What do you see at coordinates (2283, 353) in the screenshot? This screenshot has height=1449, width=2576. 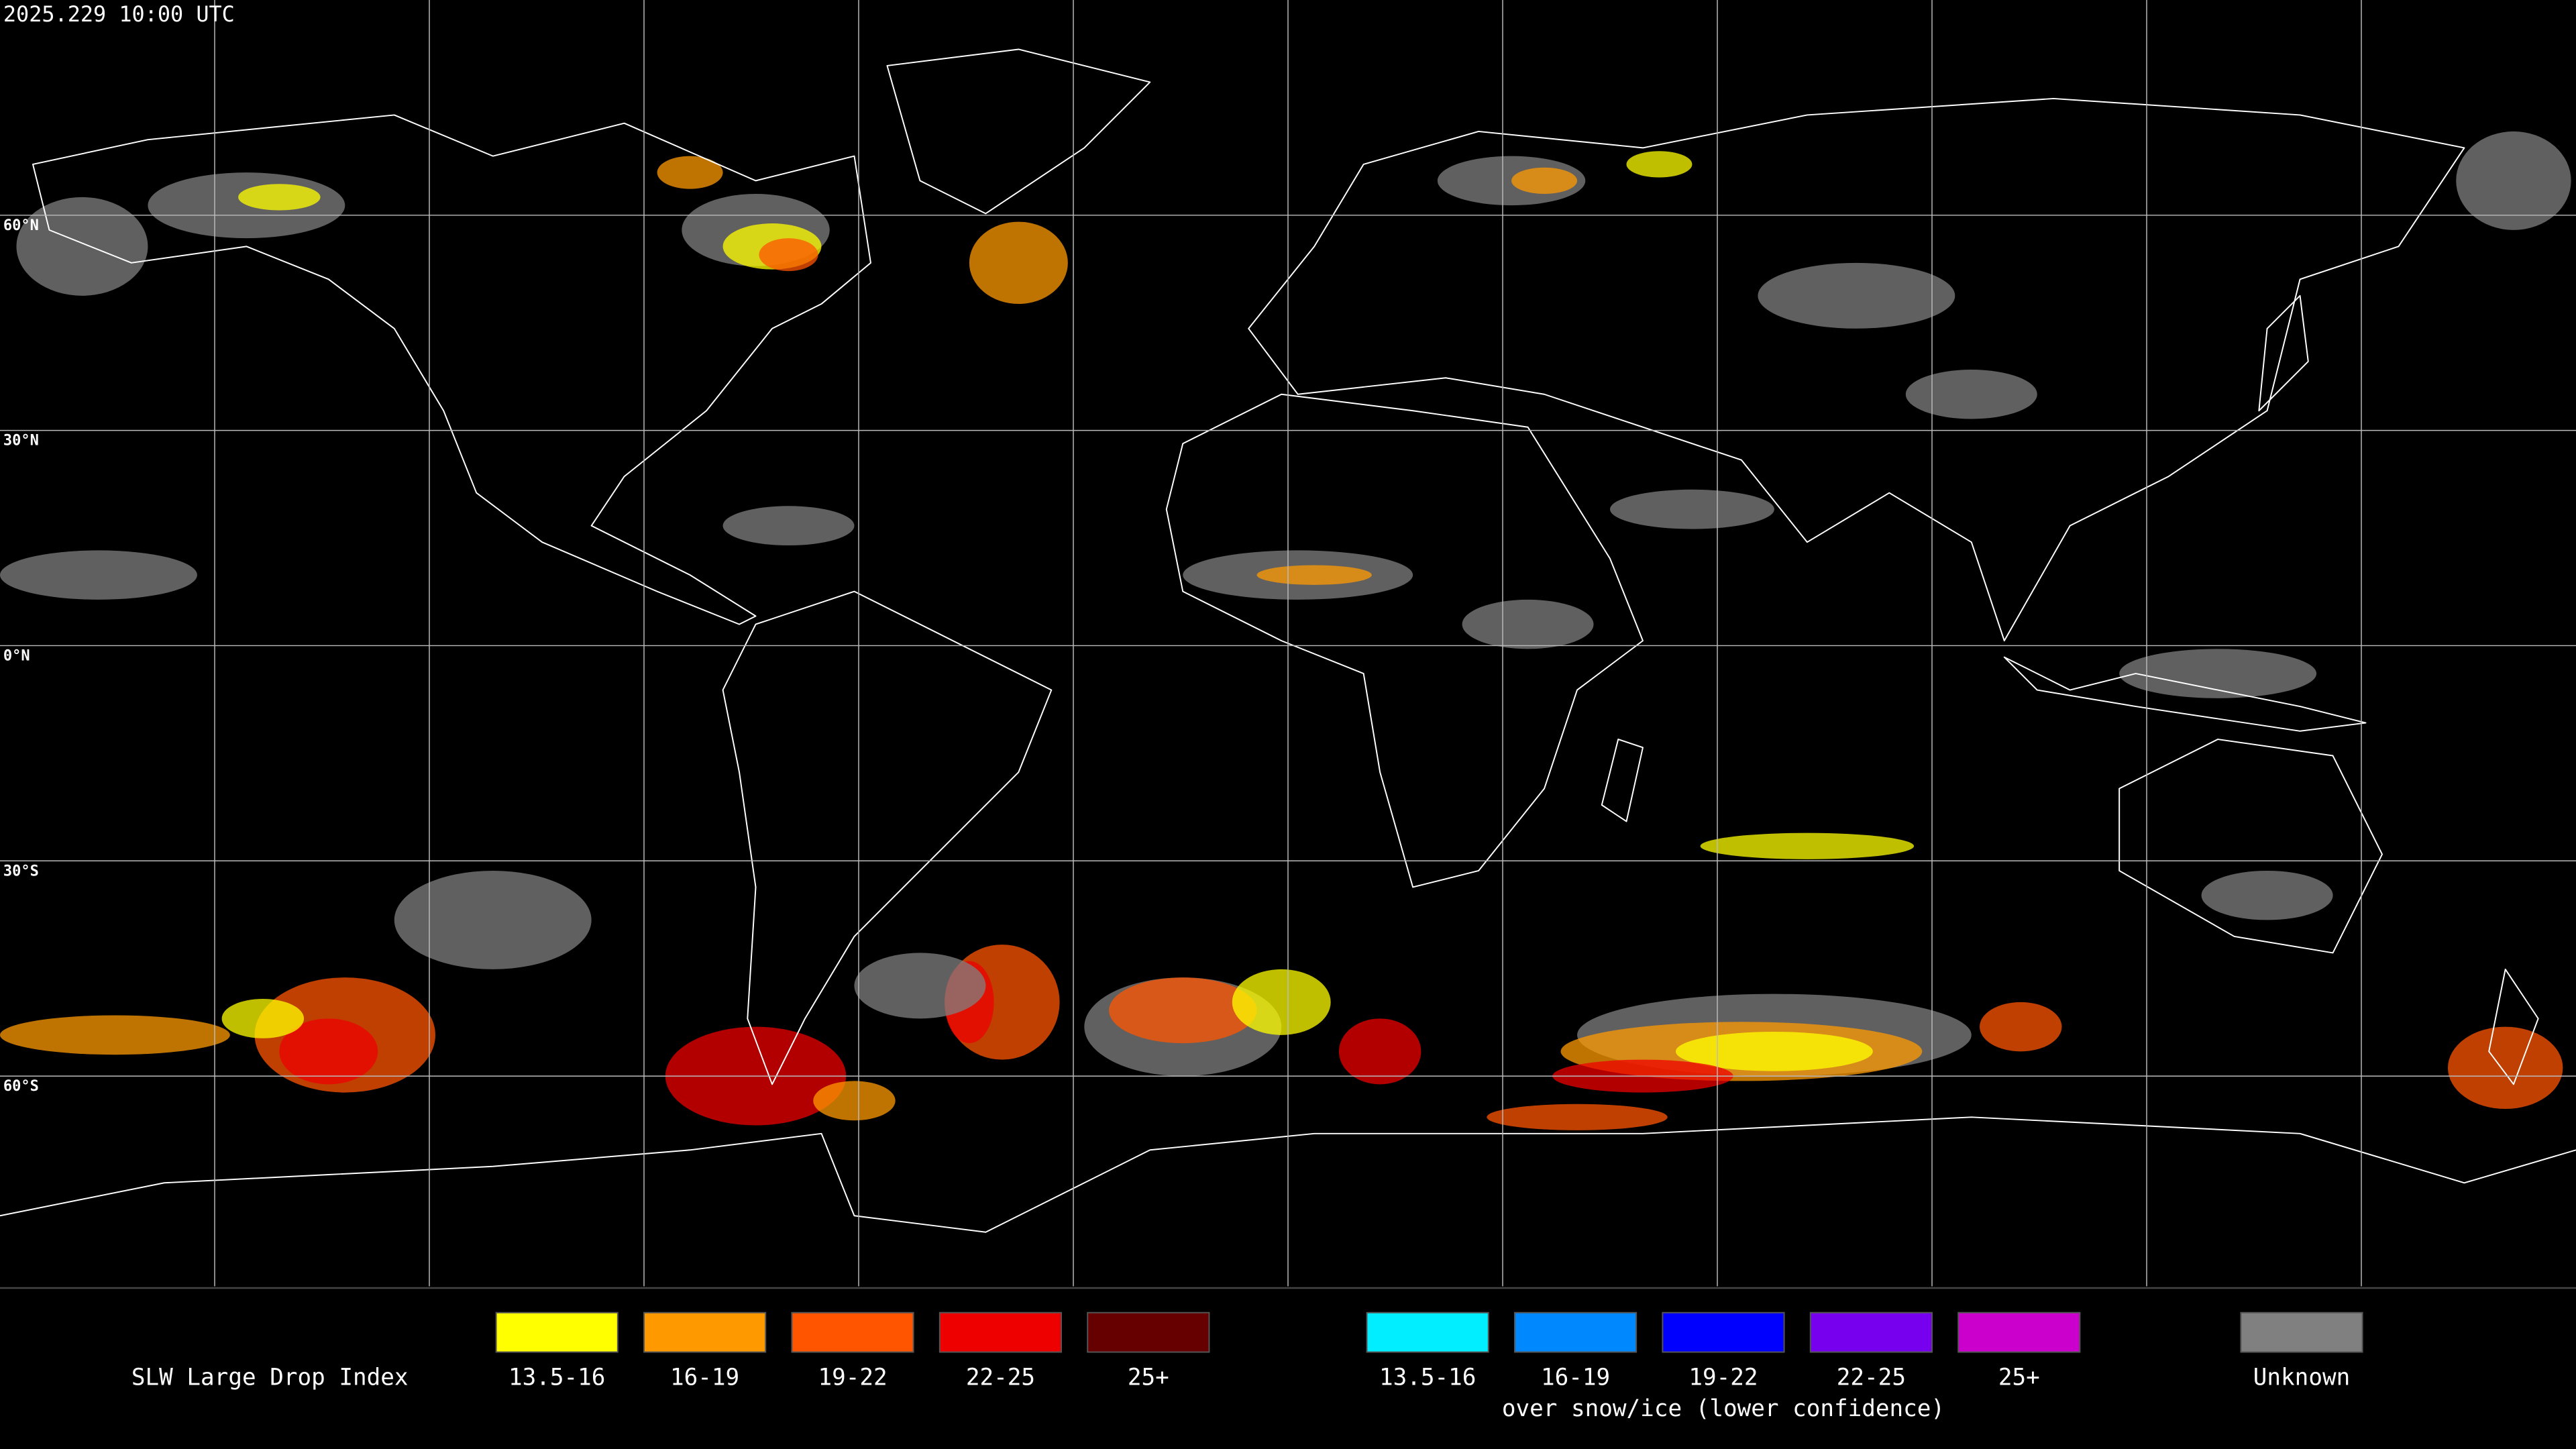 I see `coastline-japan` at bounding box center [2283, 353].